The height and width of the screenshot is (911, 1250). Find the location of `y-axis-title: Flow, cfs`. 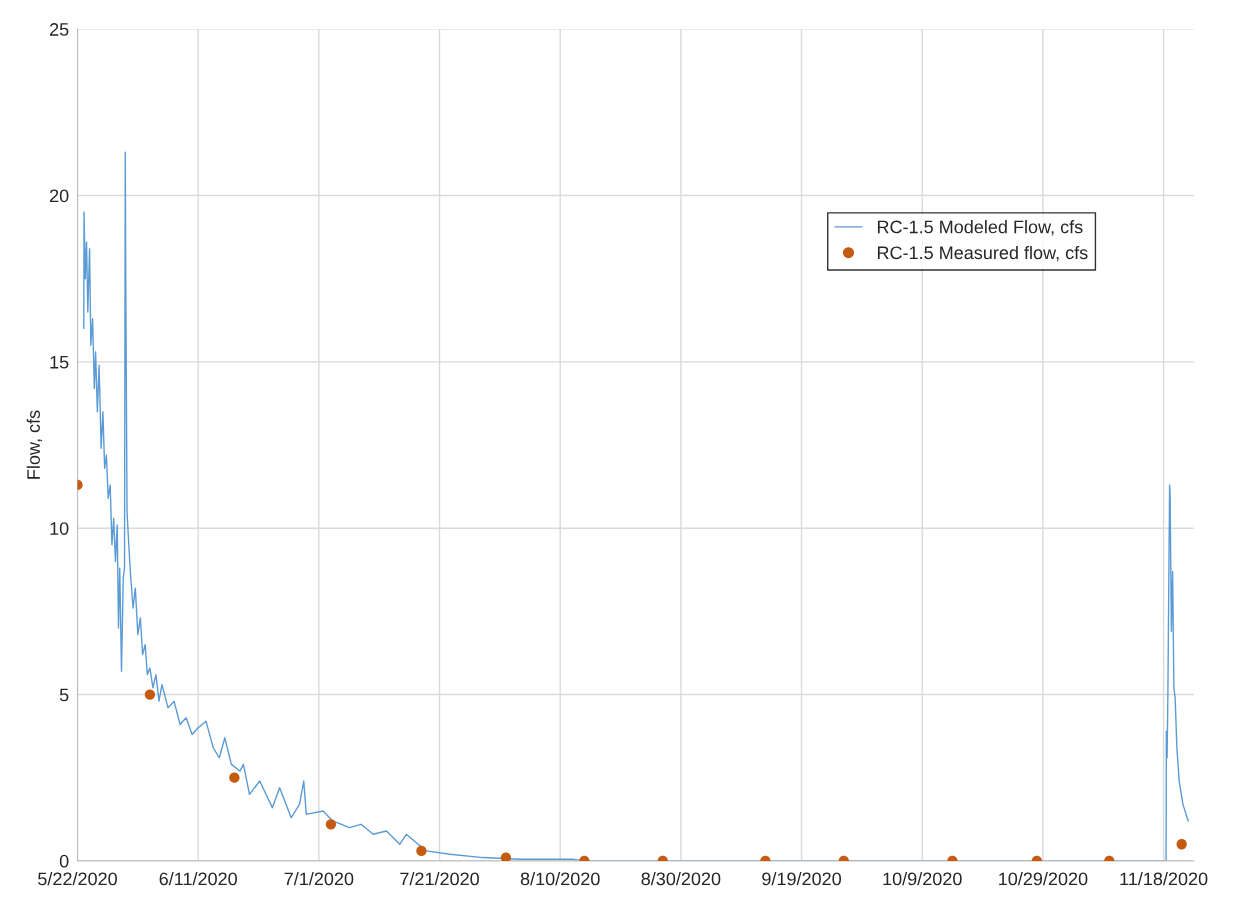

y-axis-title: Flow, cfs is located at coordinates (34, 444).